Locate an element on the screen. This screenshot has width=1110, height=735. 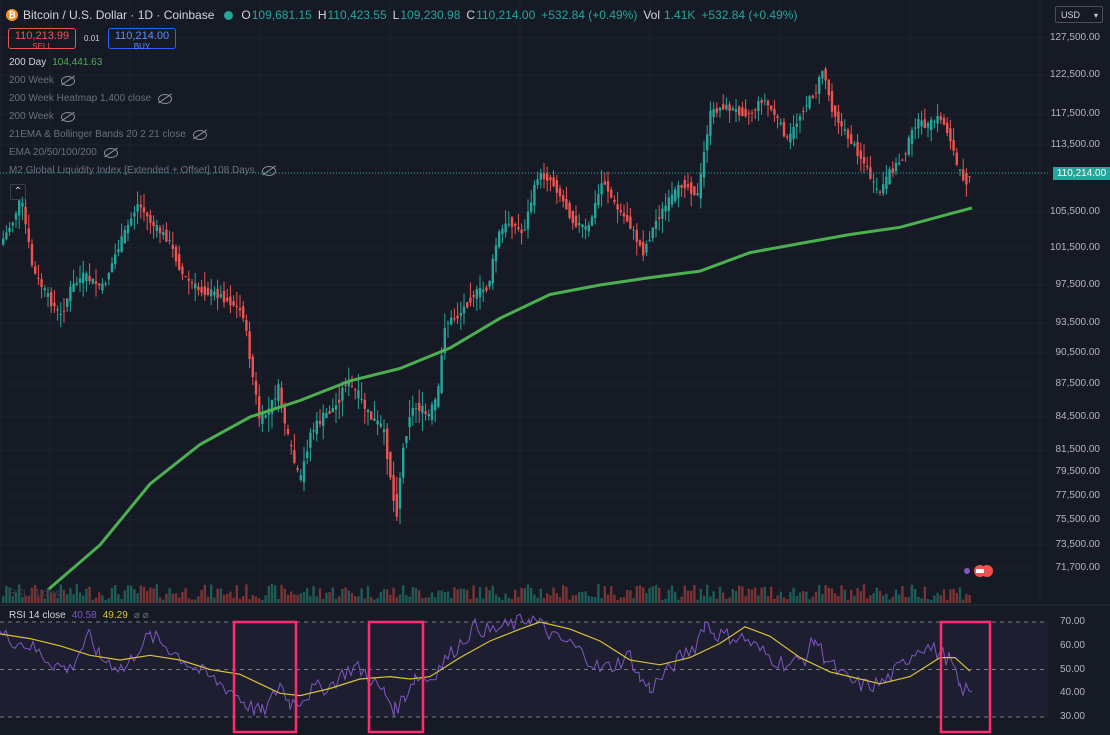
indicator-ema-bollinger: 21EMA & Bollinger Bands 20 2 21 close is located at coordinates (108, 134).